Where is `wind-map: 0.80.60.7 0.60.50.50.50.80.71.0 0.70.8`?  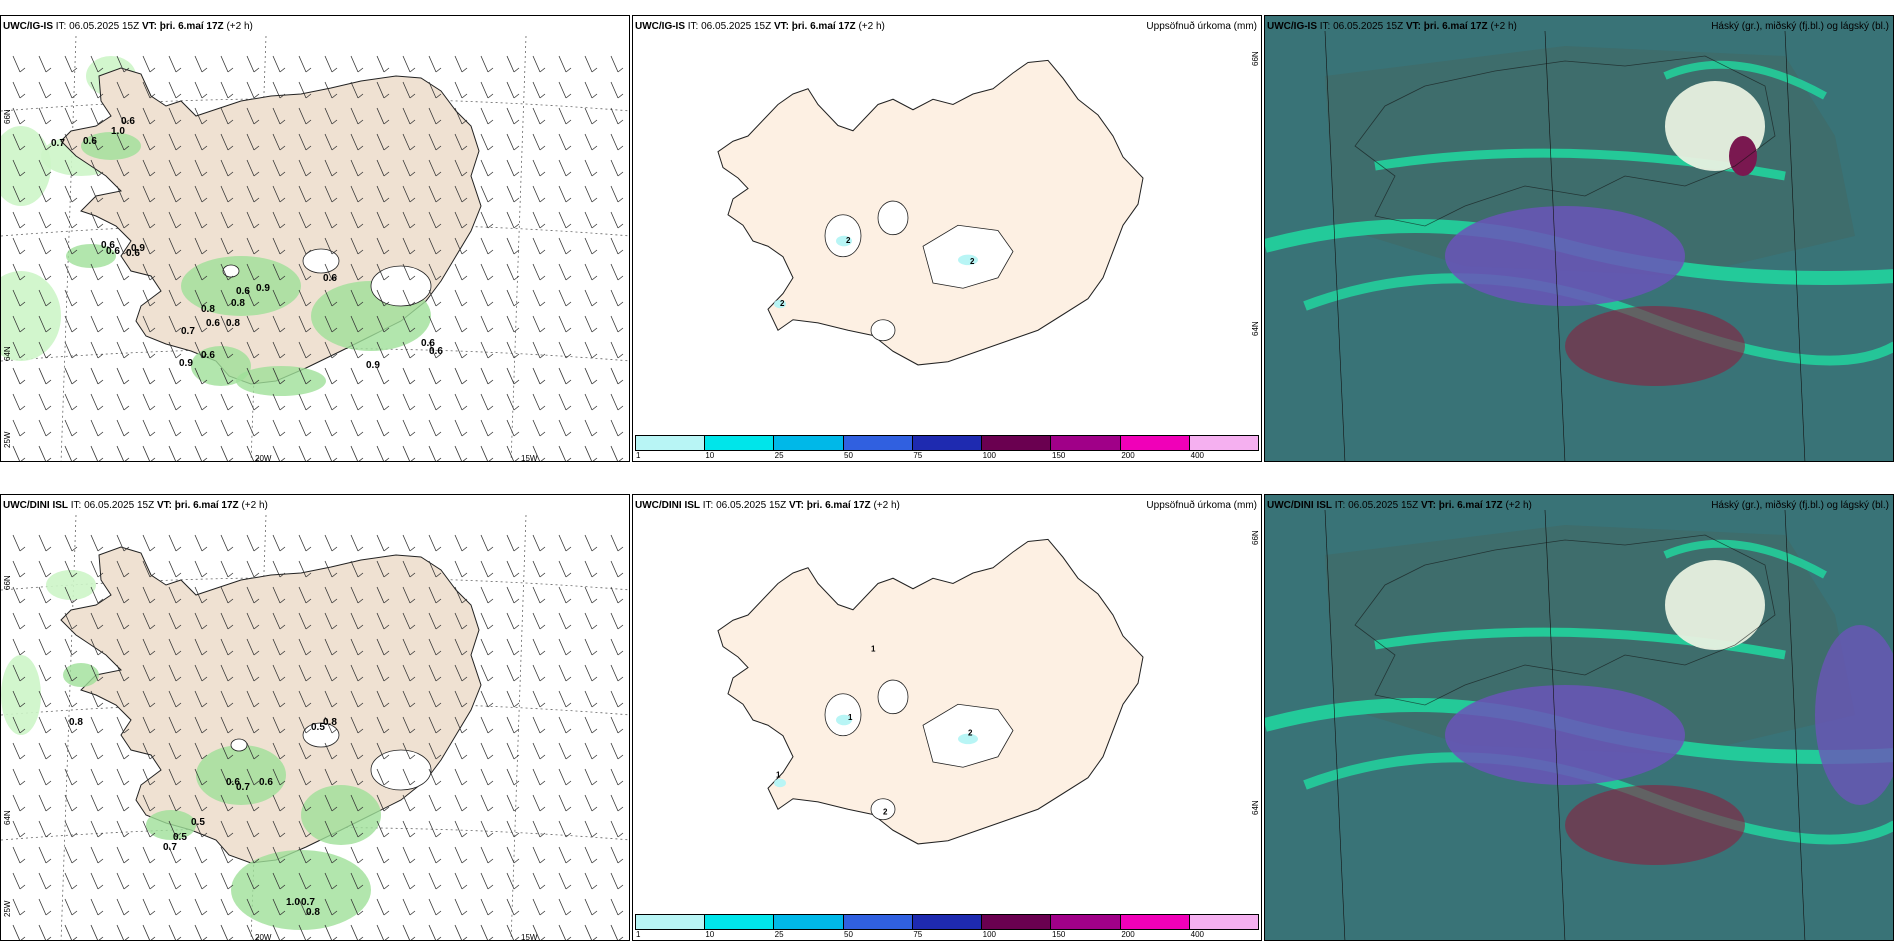 wind-map: 0.80.60.7 0.60.50.50.50.80.71.0 0.70.8 is located at coordinates (315, 727).